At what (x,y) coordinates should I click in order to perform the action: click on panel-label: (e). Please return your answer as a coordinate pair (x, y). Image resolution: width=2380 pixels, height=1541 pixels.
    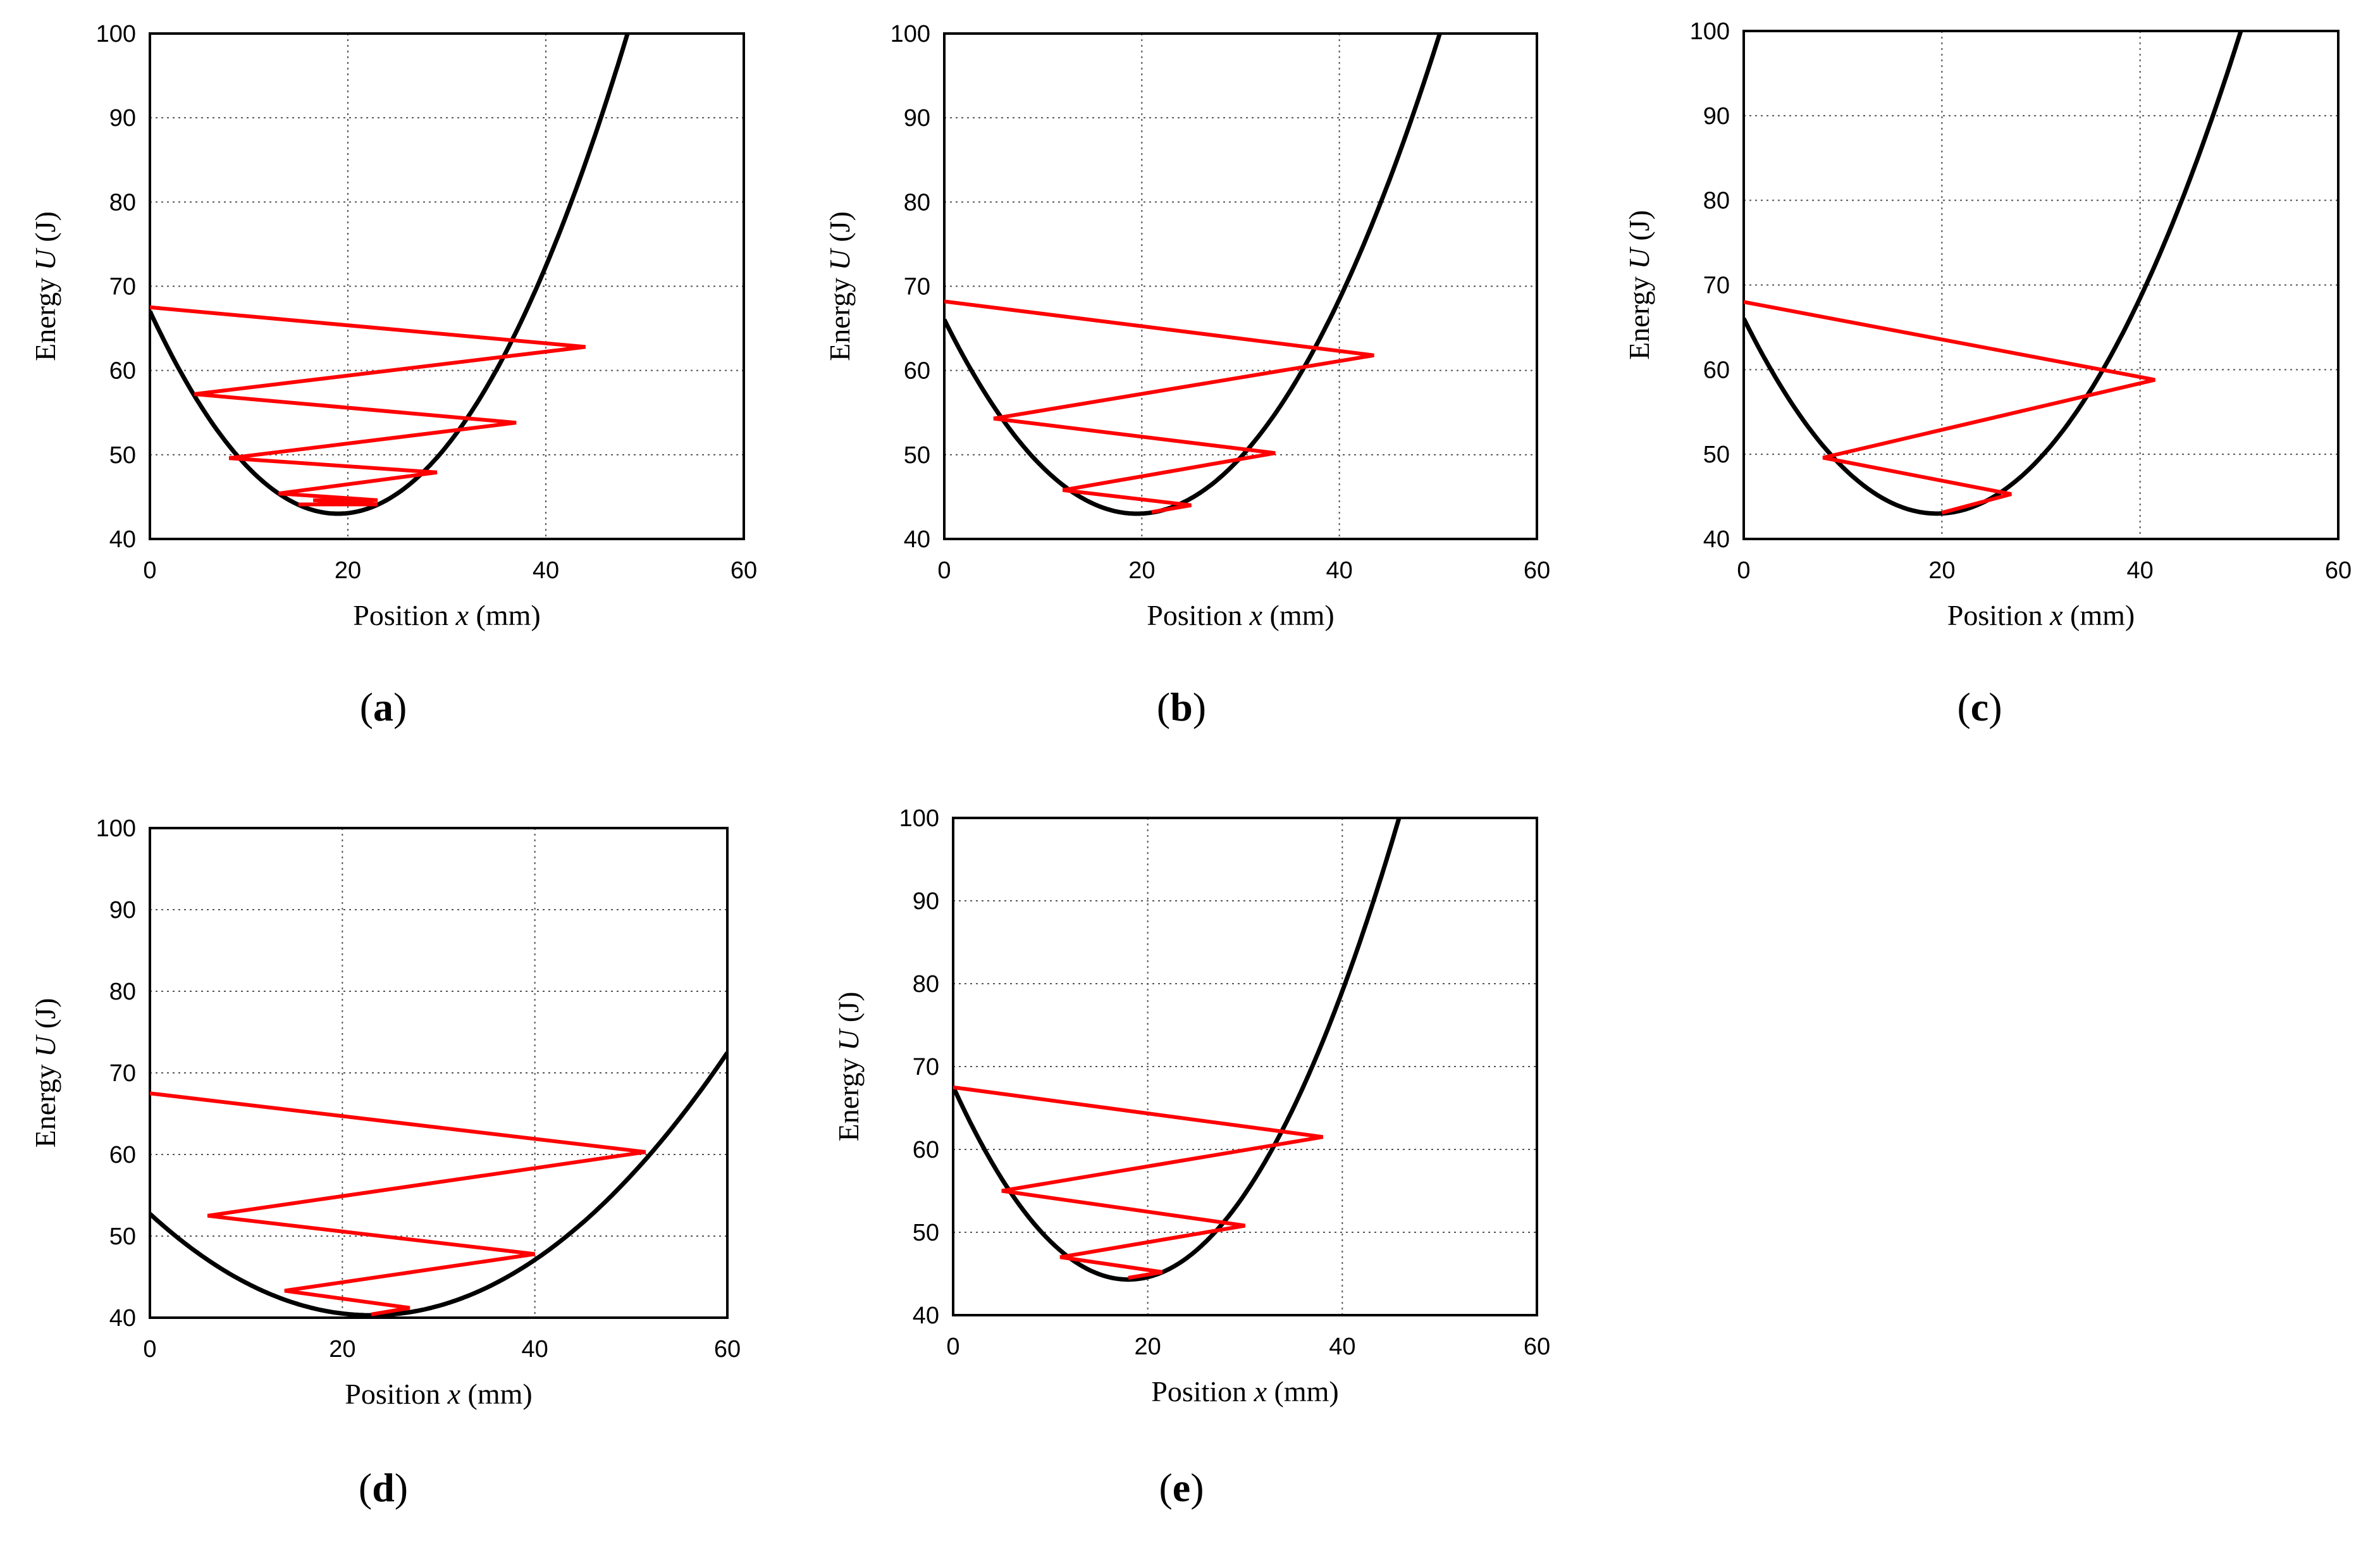
    Looking at the image, I should click on (1181, 1487).